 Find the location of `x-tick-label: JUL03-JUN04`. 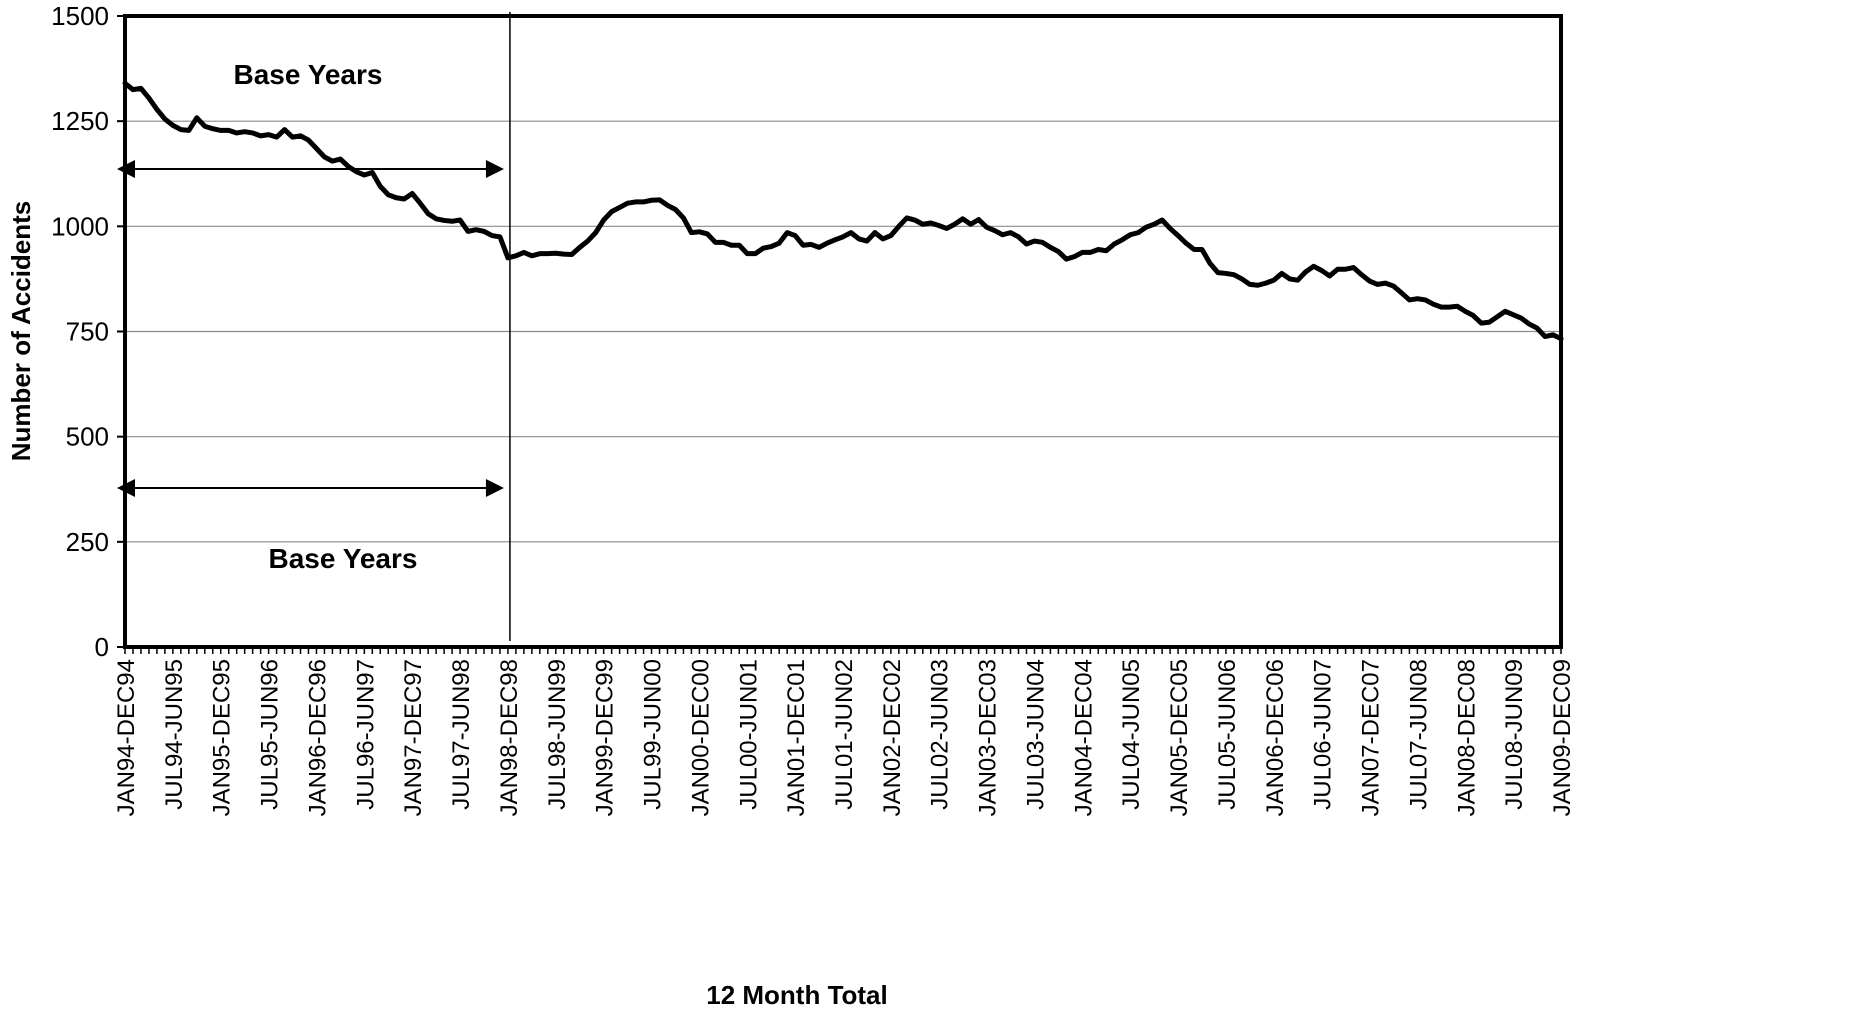

x-tick-label: JUL03-JUN04 is located at coordinates (1035, 734).